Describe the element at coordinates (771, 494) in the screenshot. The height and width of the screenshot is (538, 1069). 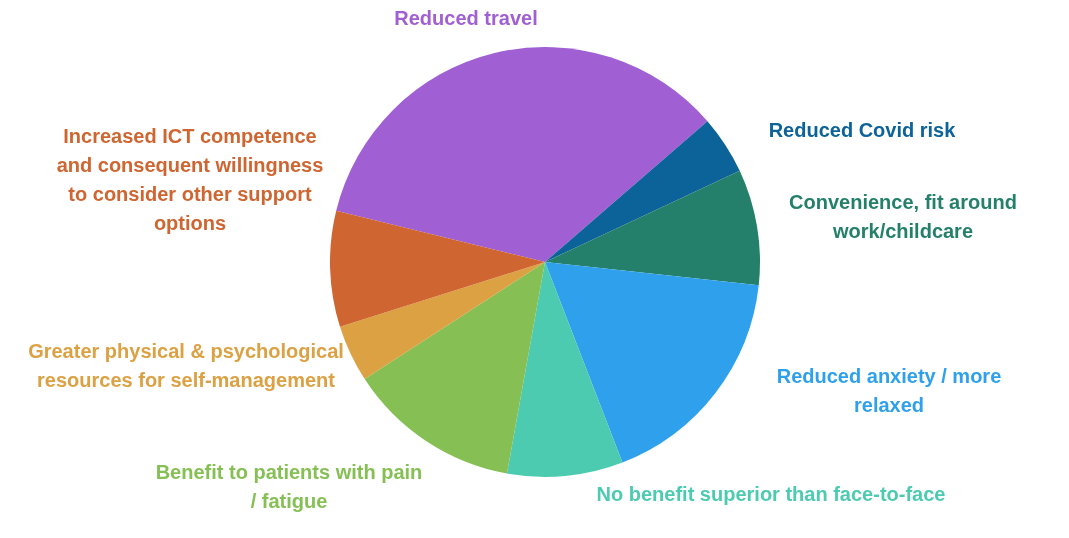
I see `slice-label: No benefit superior than face-to-face` at that location.